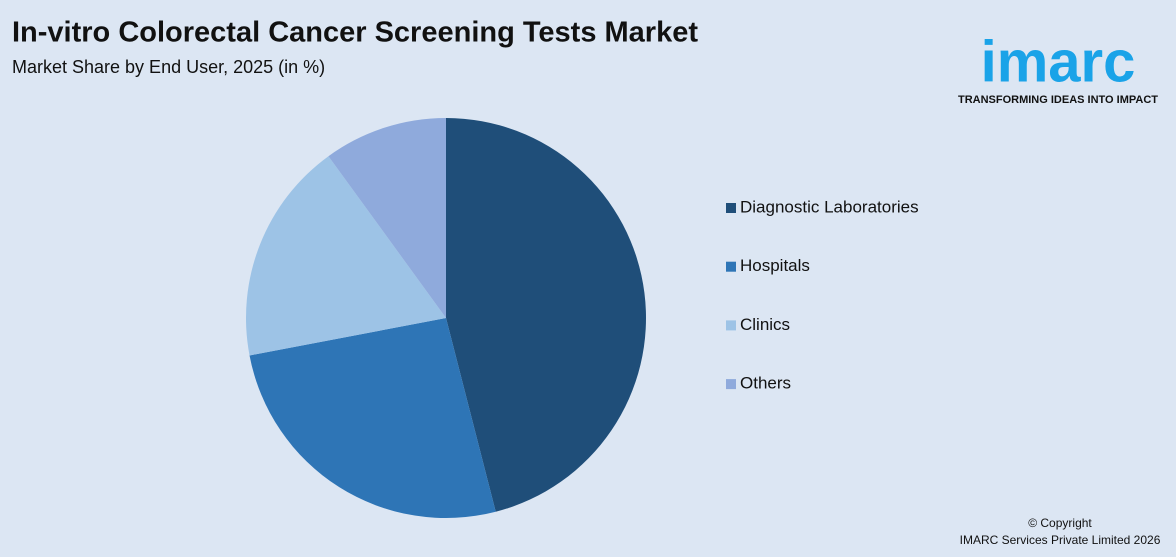 The width and height of the screenshot is (1176, 557). What do you see at coordinates (765, 324) in the screenshot?
I see `legend-label: Clinics` at bounding box center [765, 324].